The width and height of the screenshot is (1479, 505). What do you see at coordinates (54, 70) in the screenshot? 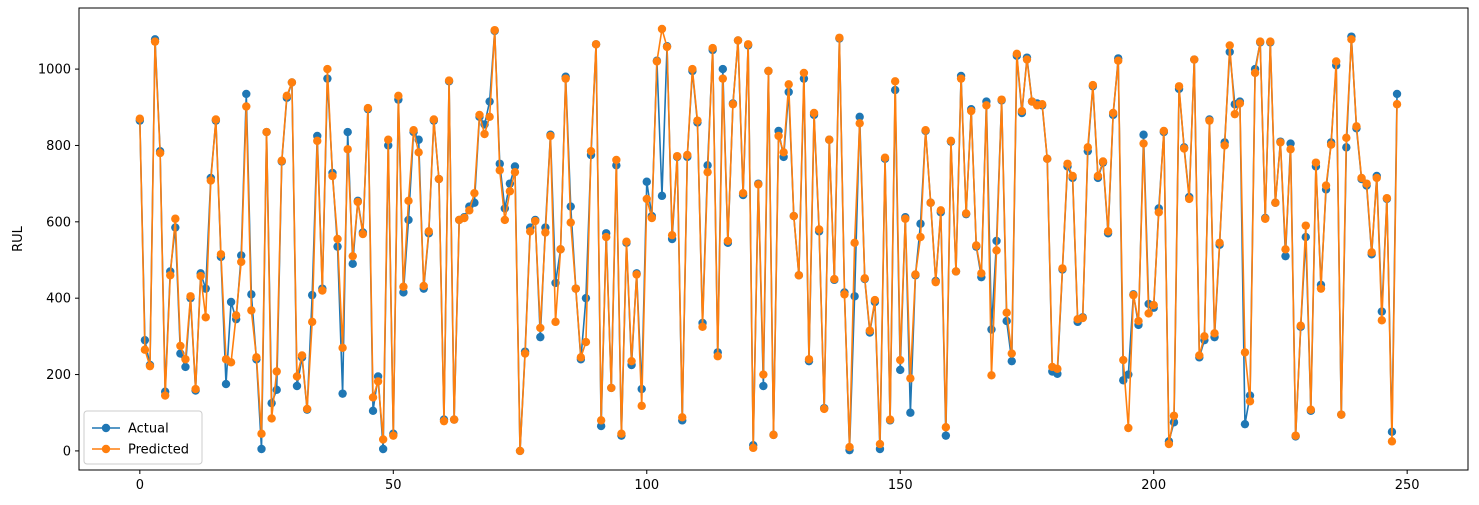
I see `y-tick-label-1000: 1000` at bounding box center [54, 70].